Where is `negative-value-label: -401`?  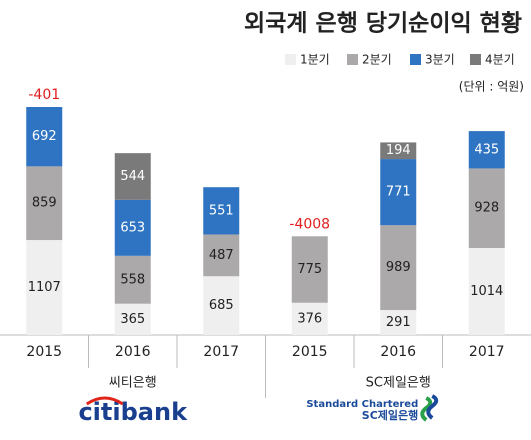 negative-value-label: -401 is located at coordinates (44, 95).